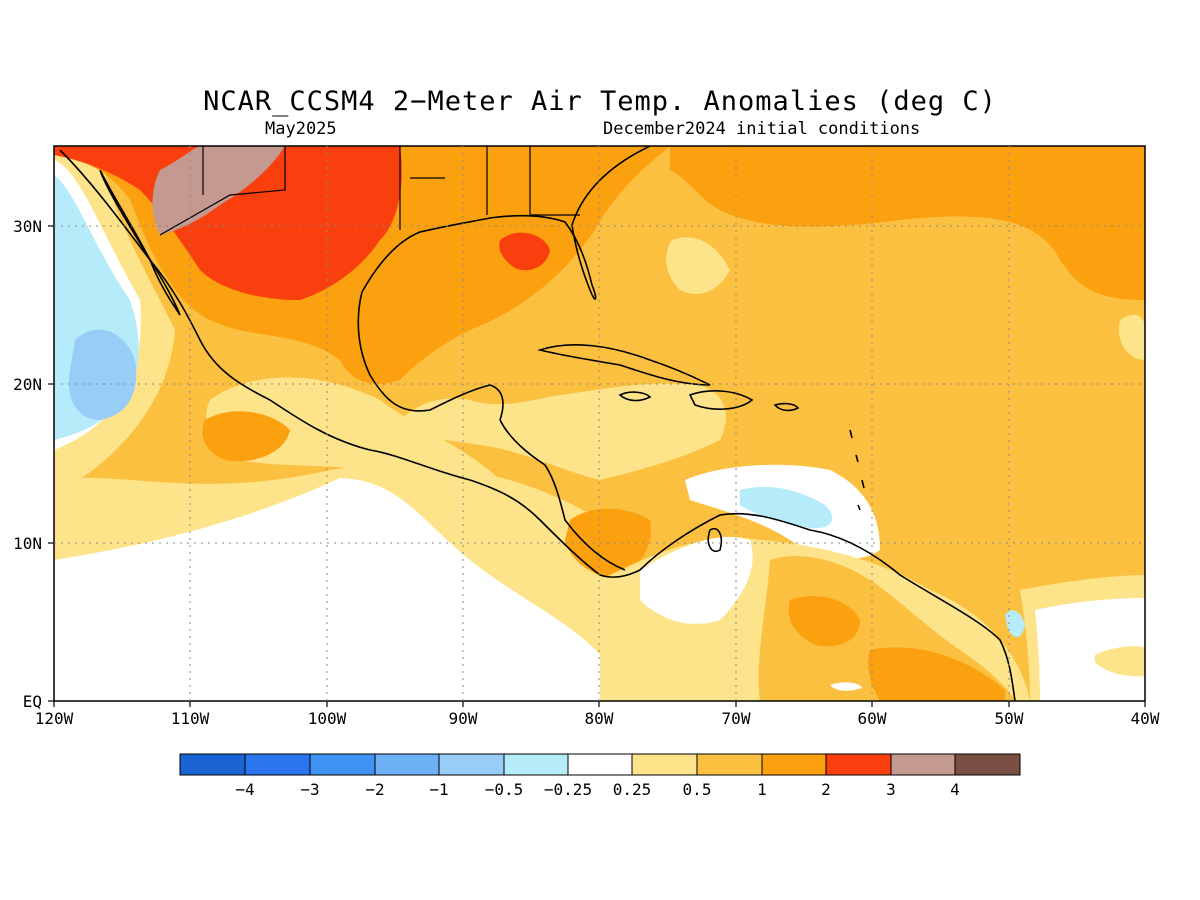  Describe the element at coordinates (374, 789) in the screenshot. I see `colorbar-label: −2` at that location.